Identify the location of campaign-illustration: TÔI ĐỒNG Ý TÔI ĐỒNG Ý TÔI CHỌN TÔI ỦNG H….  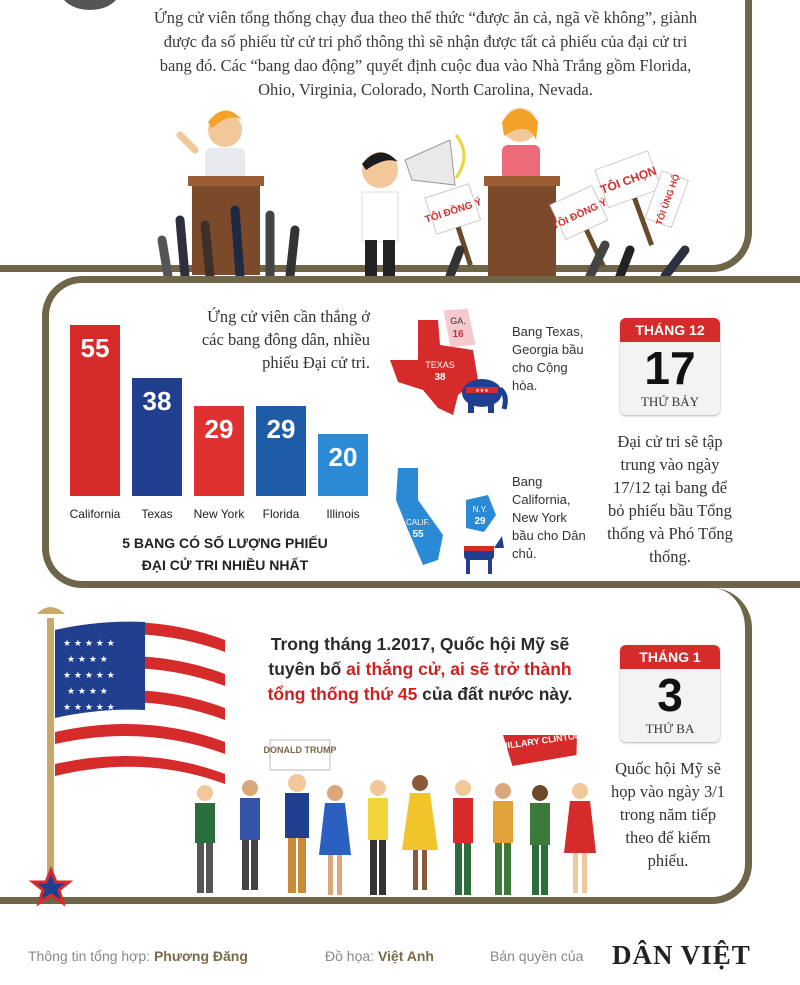
(423, 192).